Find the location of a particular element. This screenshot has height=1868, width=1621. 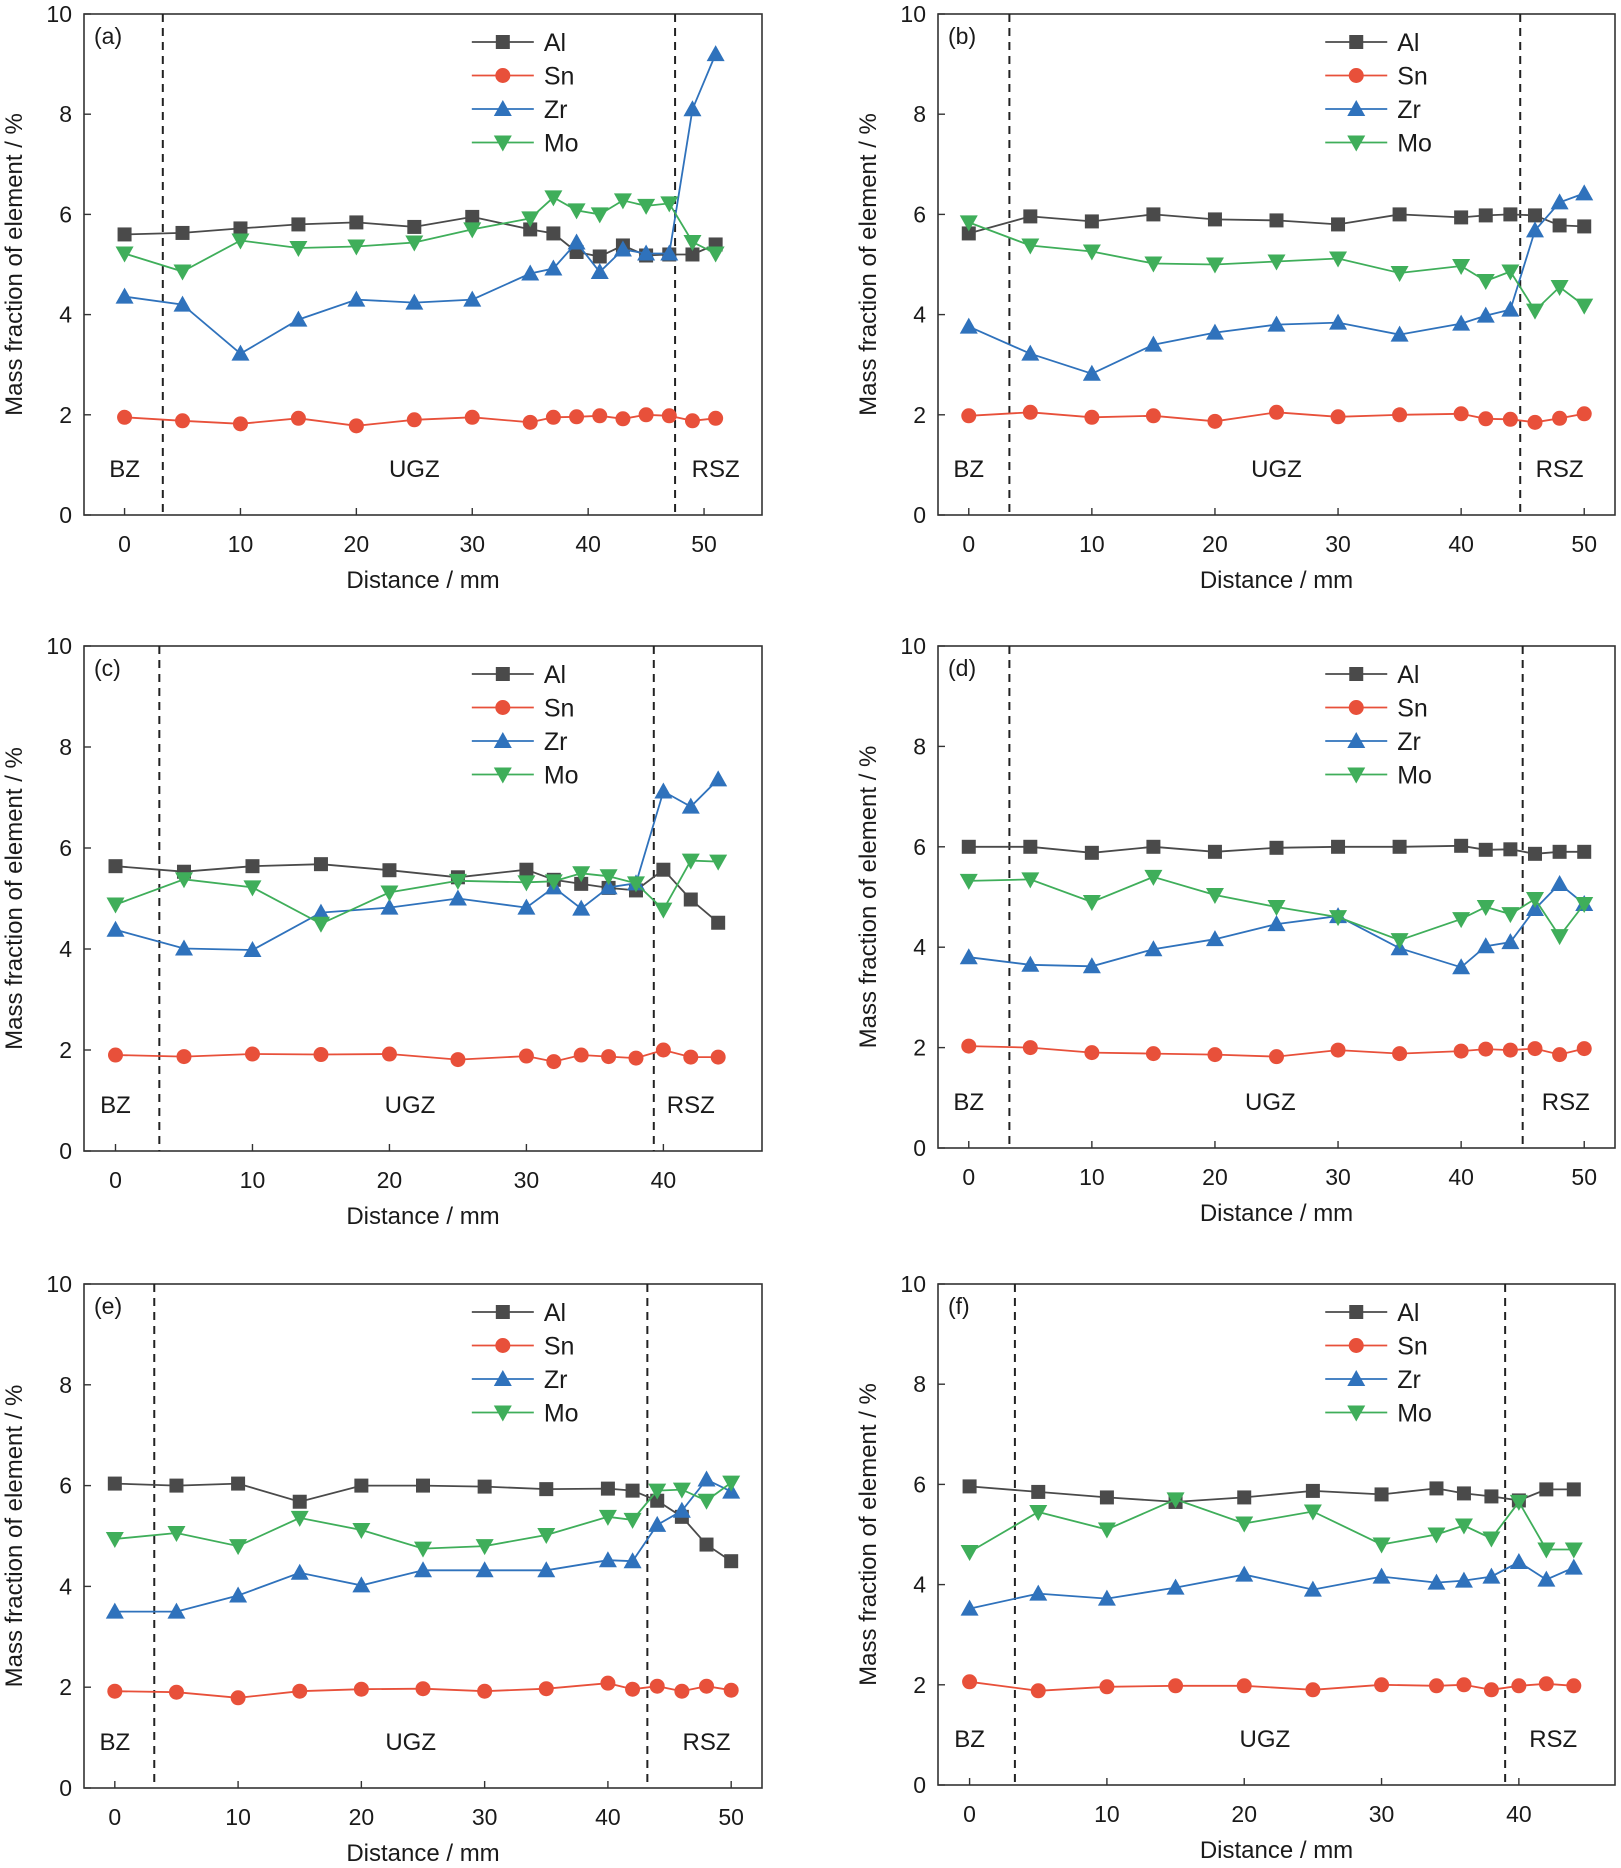

x-tick-label: 30 is located at coordinates (1338, 544).